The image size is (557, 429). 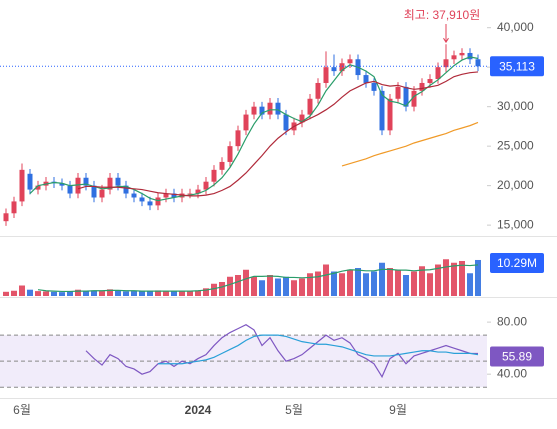 I want to click on y-tick-label: 80.00, so click(x=512, y=321).